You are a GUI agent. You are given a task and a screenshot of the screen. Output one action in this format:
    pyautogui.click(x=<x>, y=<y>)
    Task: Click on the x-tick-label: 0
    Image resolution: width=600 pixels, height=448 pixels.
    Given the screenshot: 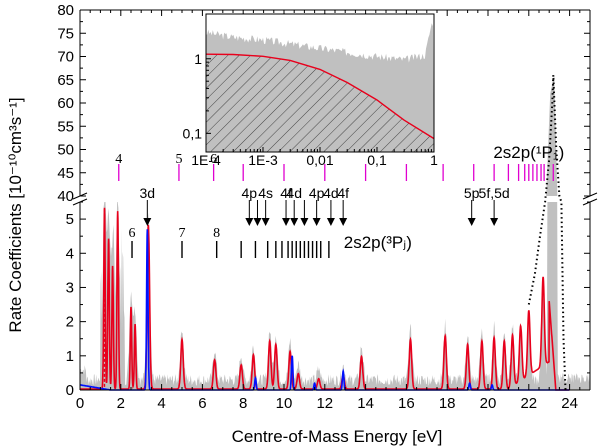 What is the action you would take?
    pyautogui.click(x=80, y=403)
    